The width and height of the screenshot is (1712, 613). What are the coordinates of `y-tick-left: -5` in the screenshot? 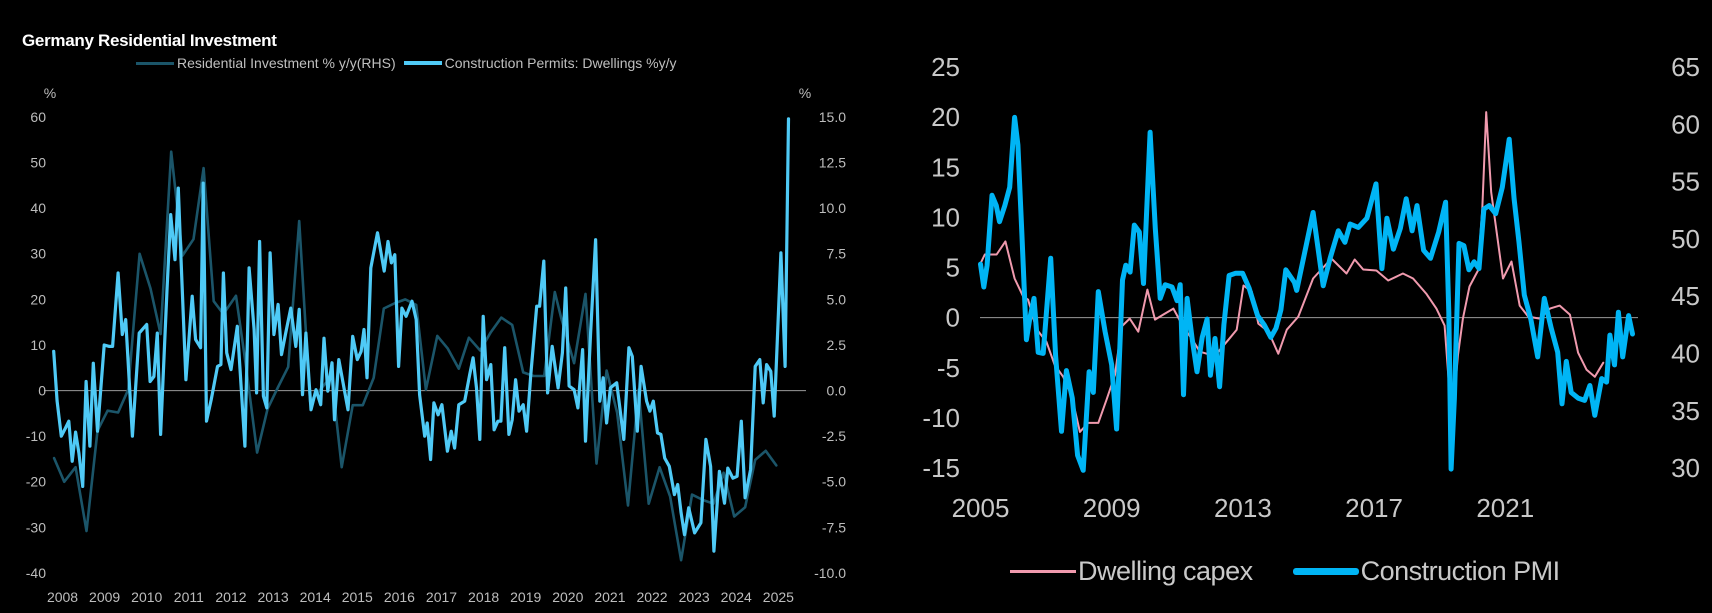 It's located at (948, 368).